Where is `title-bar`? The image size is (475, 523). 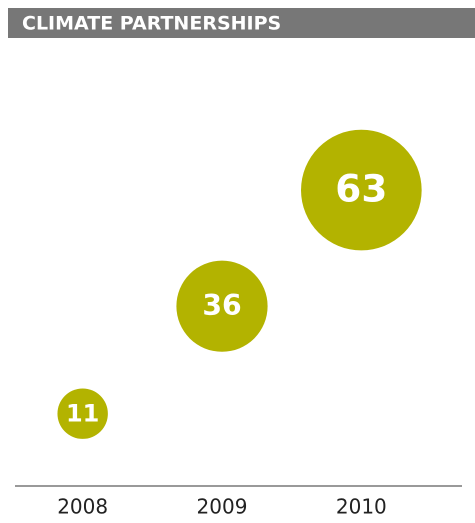 title-bar is located at coordinates (241, 23).